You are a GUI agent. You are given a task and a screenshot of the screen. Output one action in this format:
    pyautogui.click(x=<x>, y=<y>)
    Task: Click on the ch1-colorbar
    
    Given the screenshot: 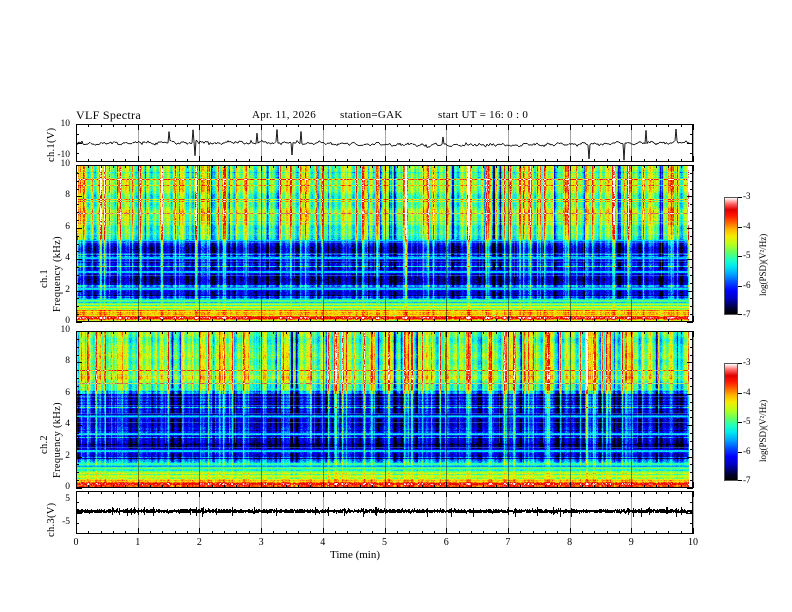 What is the action you would take?
    pyautogui.click(x=731, y=256)
    